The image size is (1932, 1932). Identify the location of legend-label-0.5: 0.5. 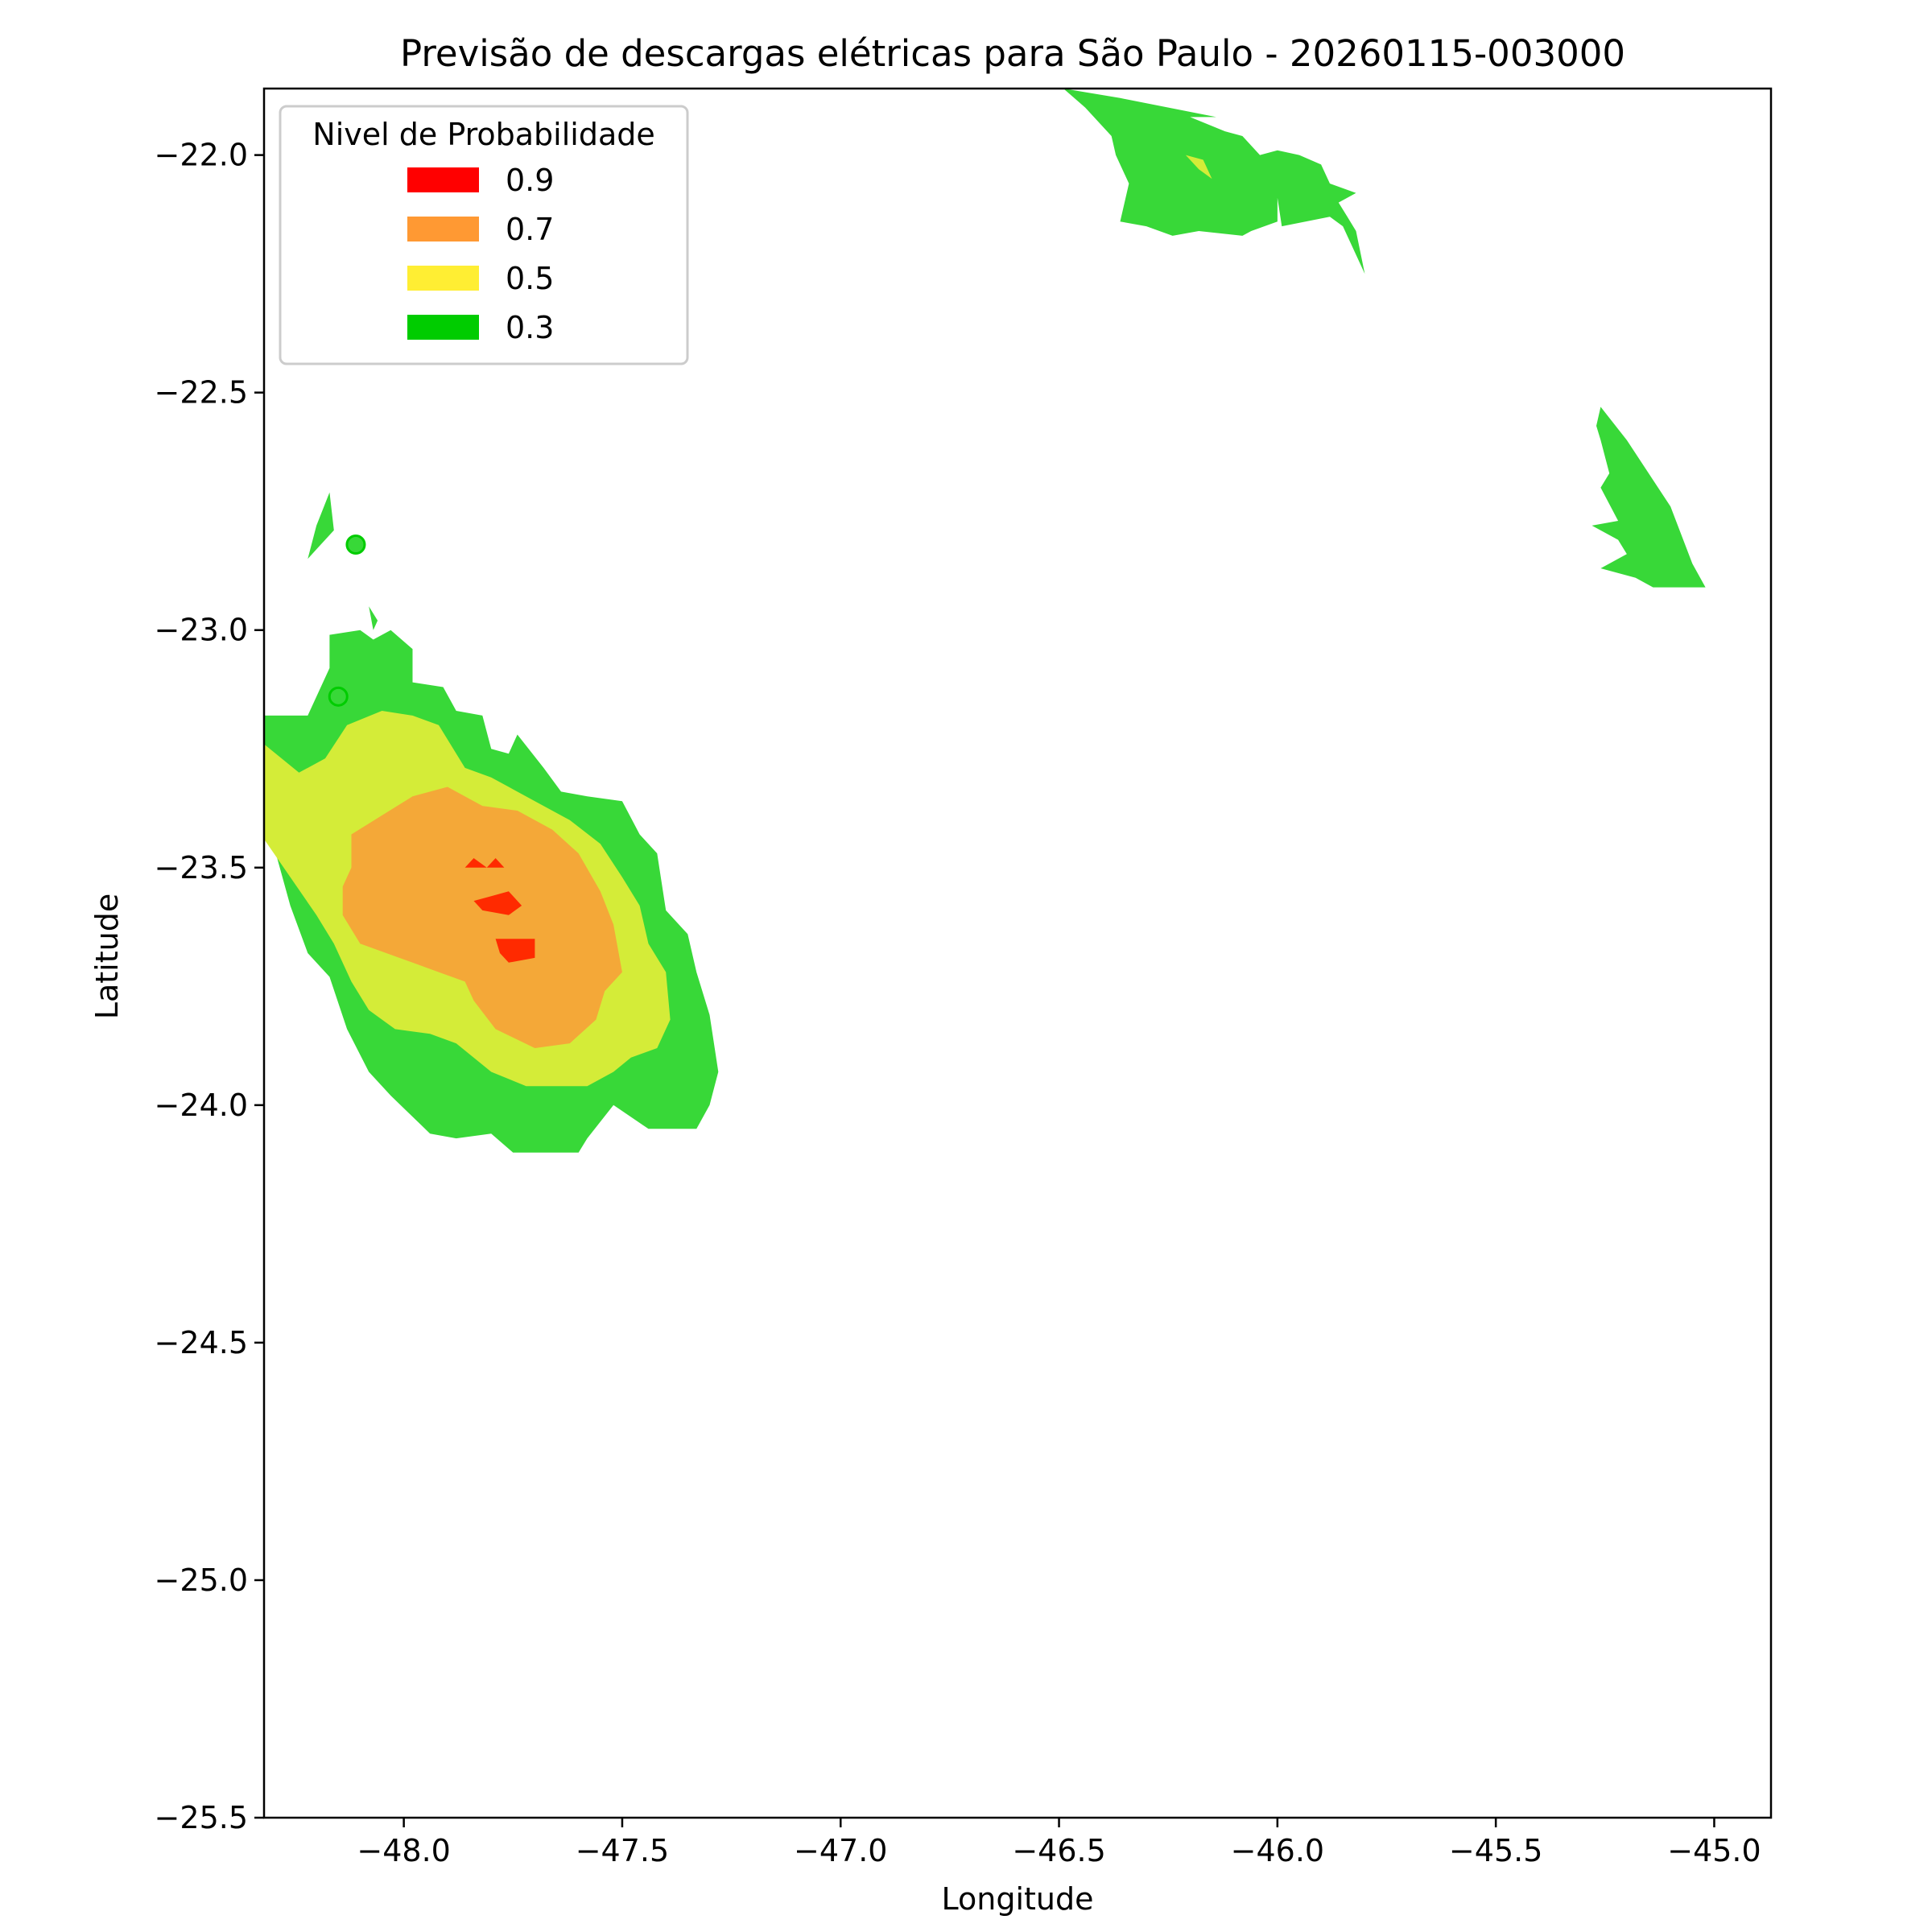
(530, 278).